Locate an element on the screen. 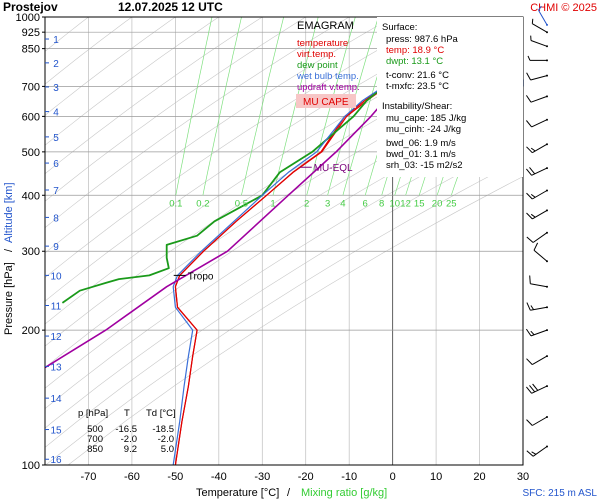 The height and width of the screenshot is (500, 600). datetime: 12.07.2025 12 UTC is located at coordinates (170, 7).